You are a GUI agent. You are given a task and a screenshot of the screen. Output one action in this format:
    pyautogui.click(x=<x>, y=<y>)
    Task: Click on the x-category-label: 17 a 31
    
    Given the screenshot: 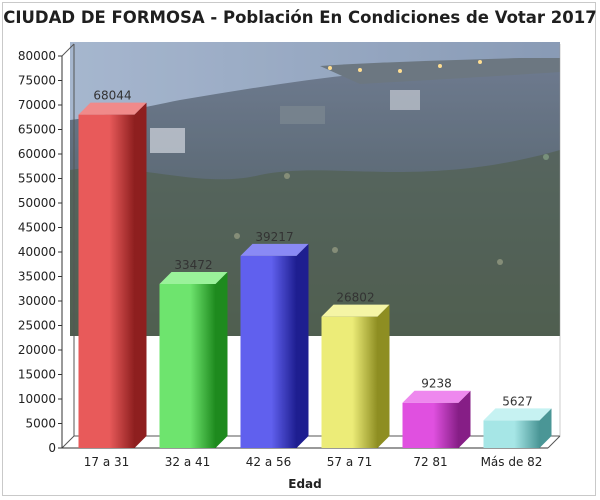 What is the action you would take?
    pyautogui.click(x=107, y=462)
    